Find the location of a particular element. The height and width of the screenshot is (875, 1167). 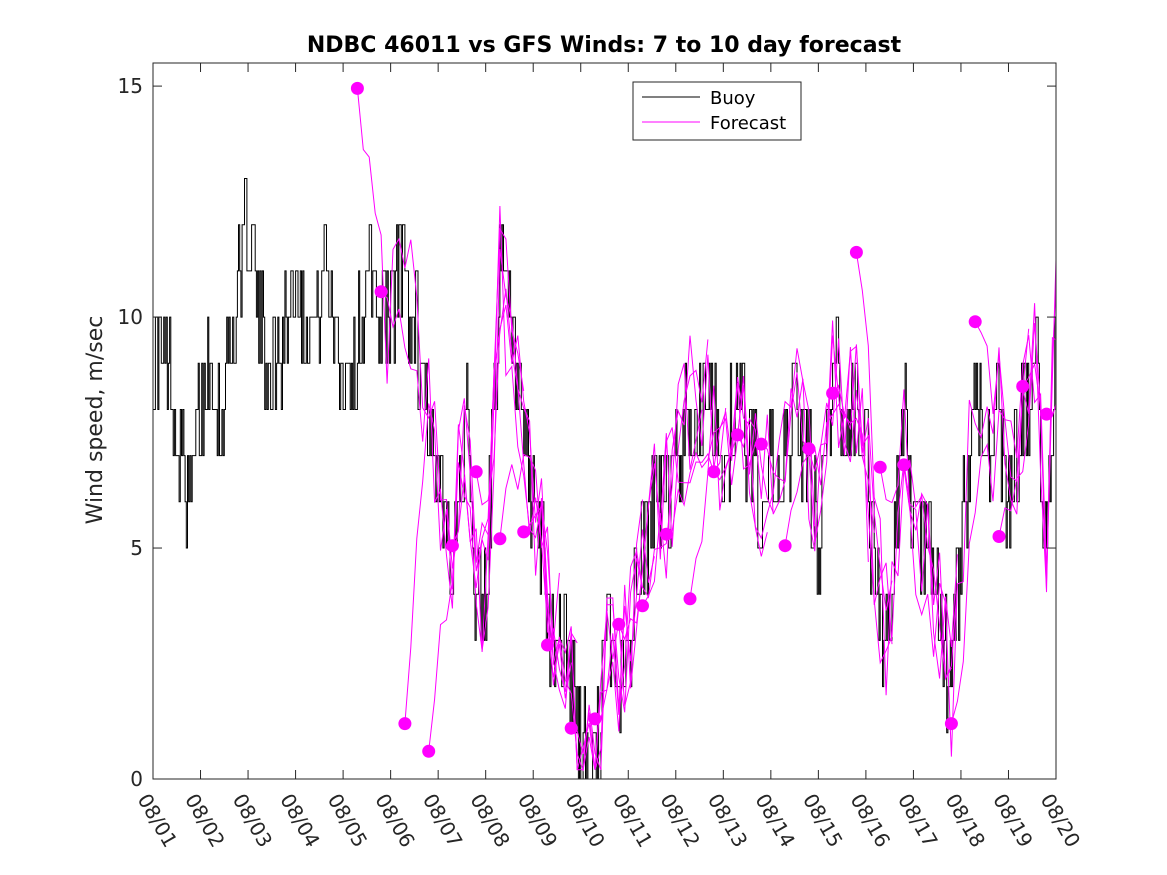

legend-forecast-label: Forecast is located at coordinates (748, 123).